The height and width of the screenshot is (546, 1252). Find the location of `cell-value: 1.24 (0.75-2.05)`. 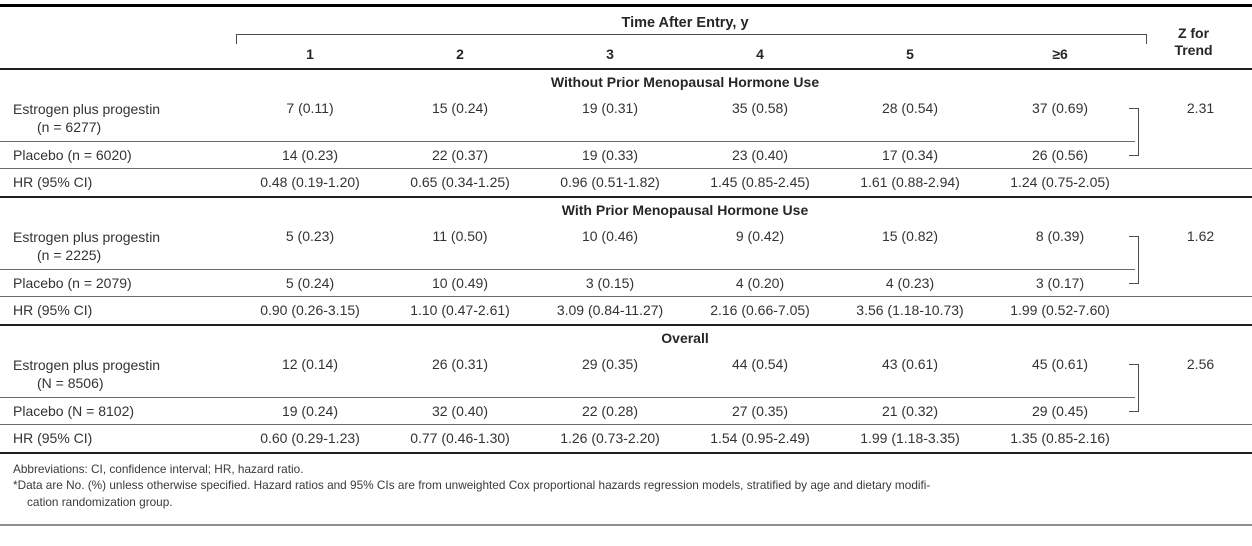

cell-value: 1.24 (0.75-2.05) is located at coordinates (1060, 183).